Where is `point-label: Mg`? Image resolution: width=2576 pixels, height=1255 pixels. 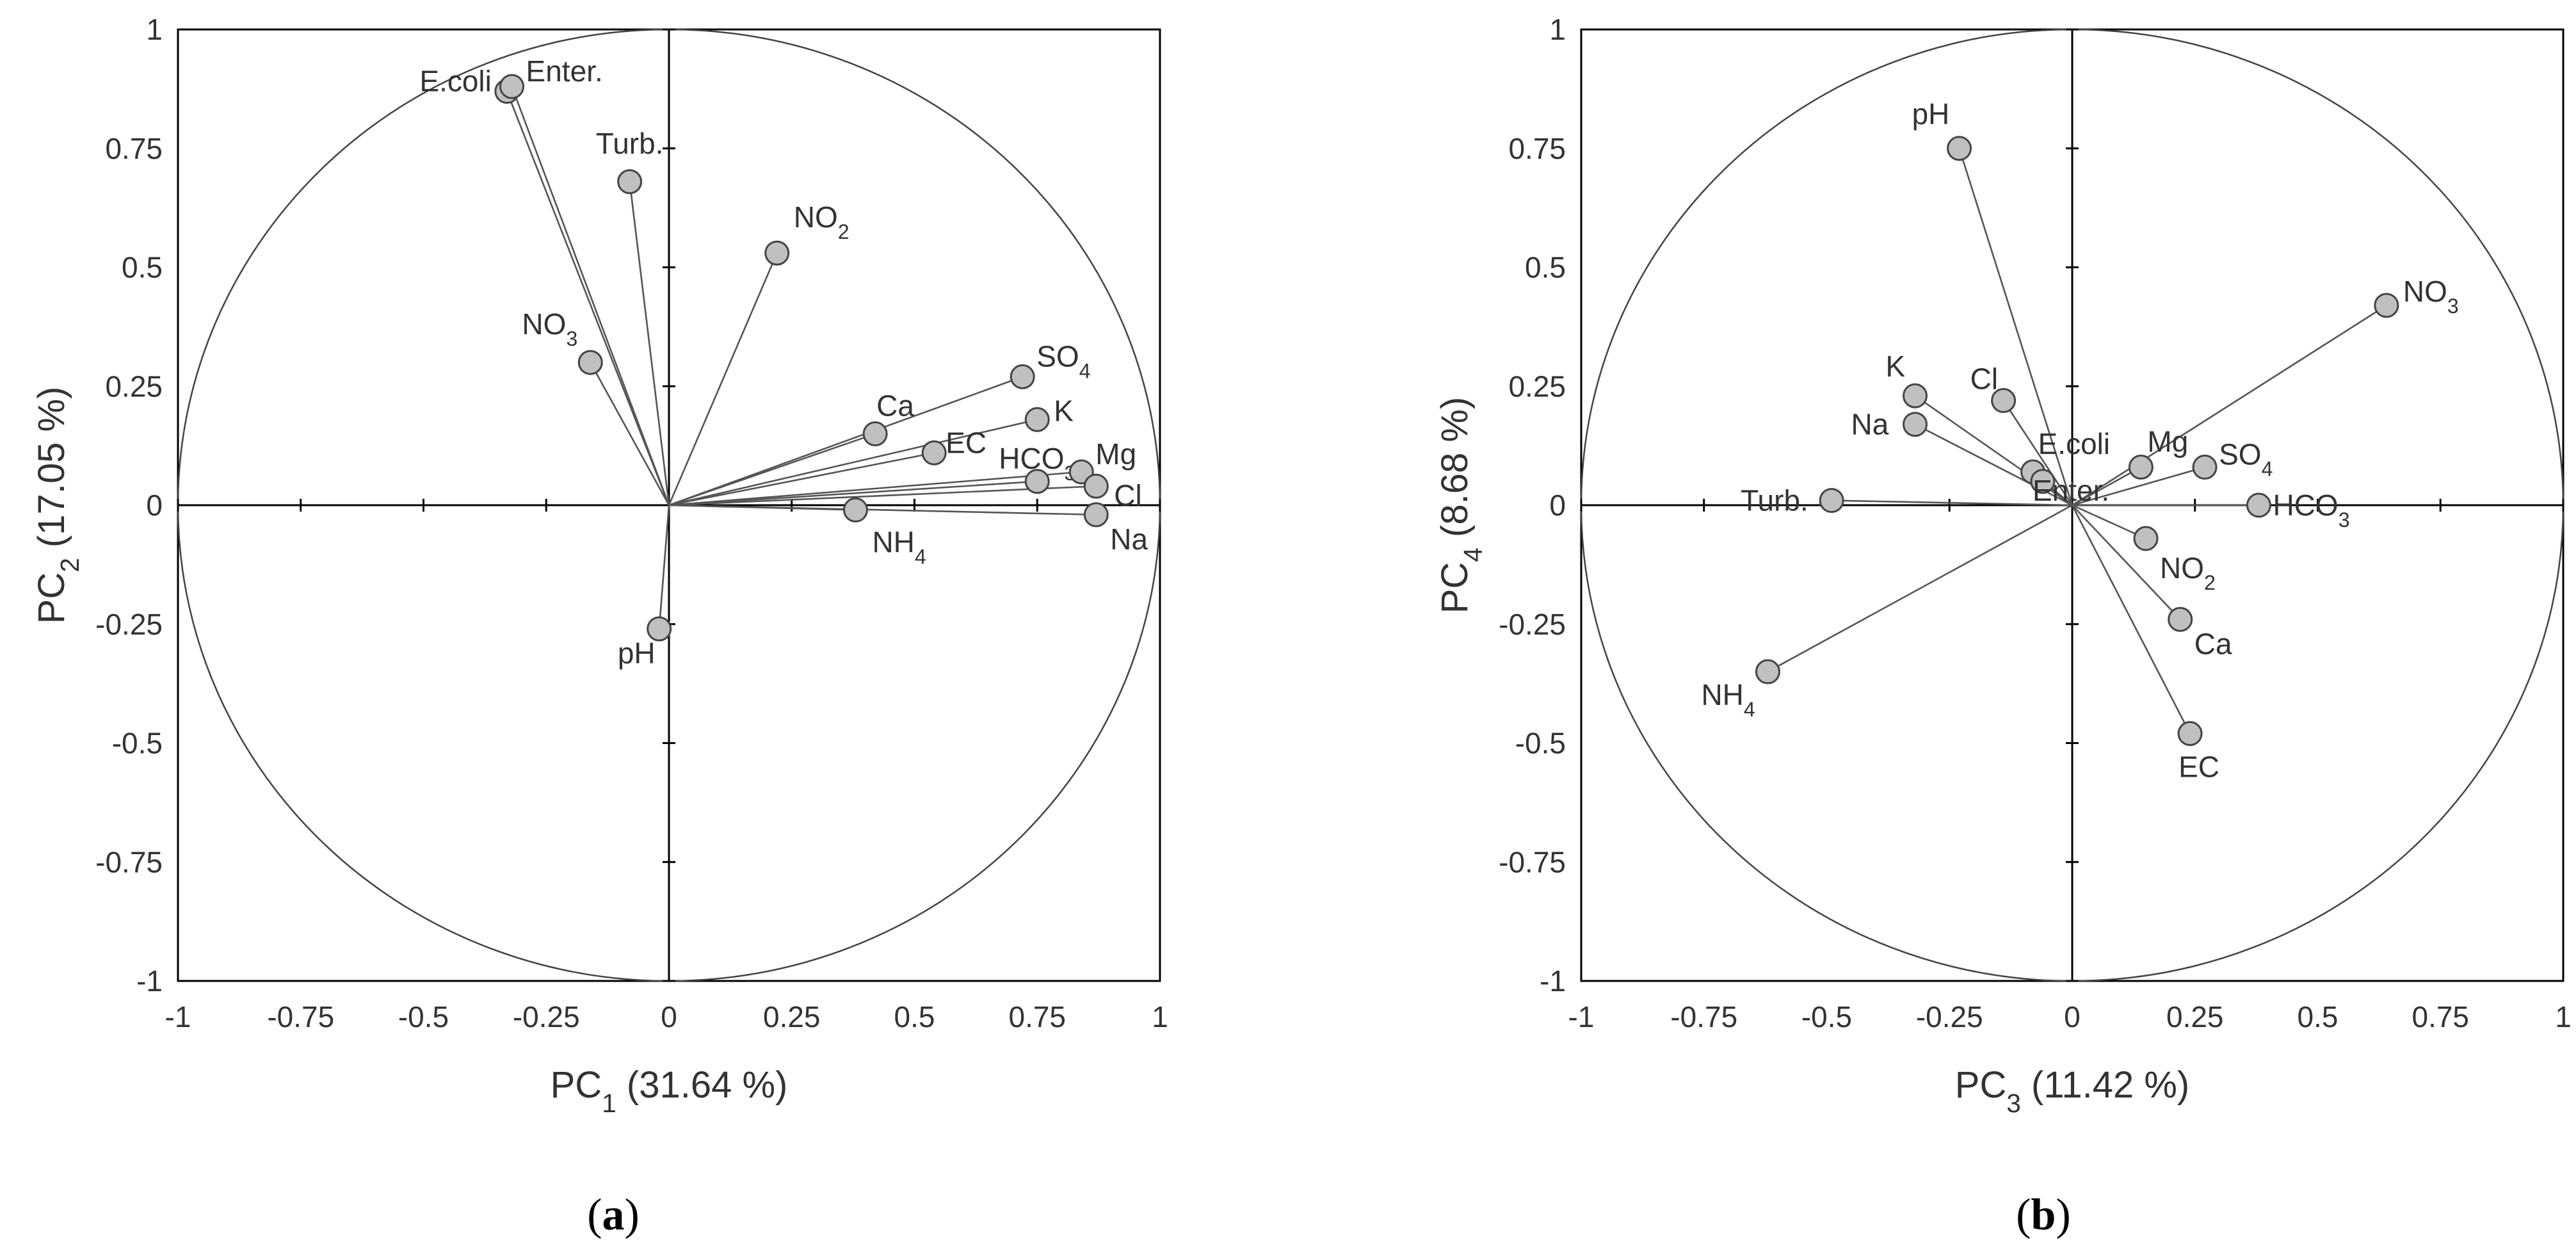 point-label: Mg is located at coordinates (1115, 454).